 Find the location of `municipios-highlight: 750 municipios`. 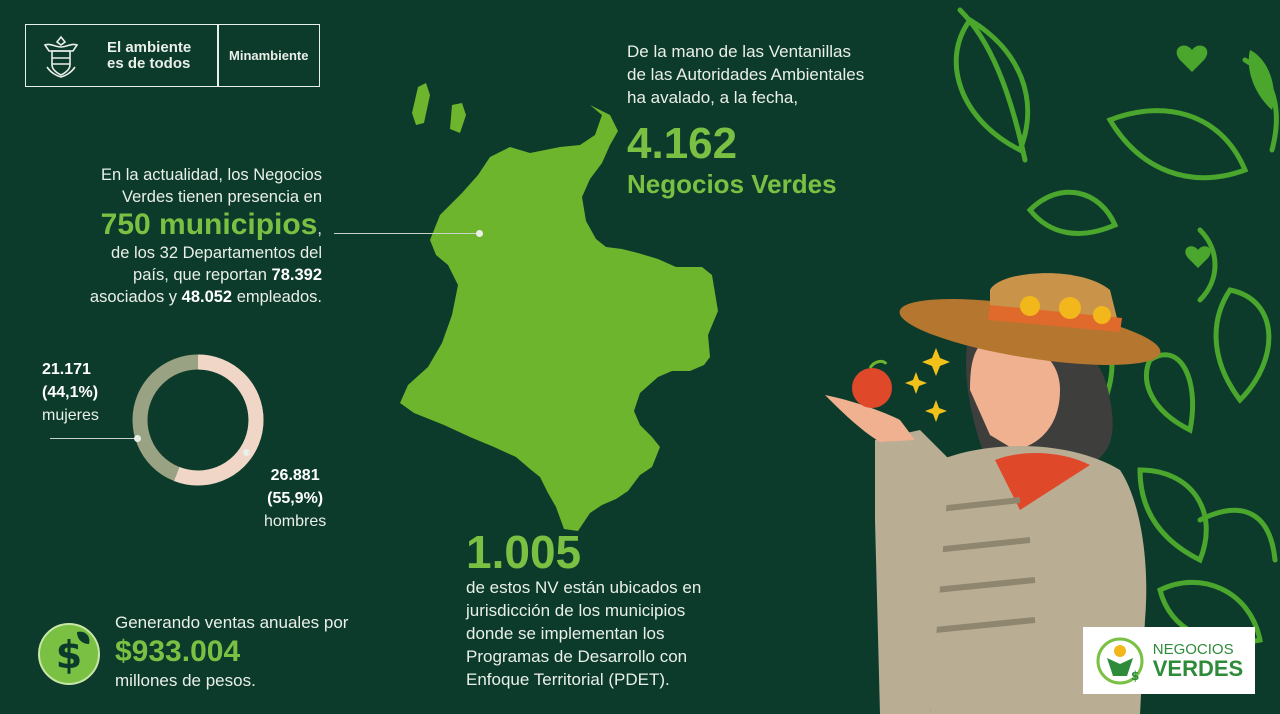

municipios-highlight: 750 municipios is located at coordinates (209, 224).